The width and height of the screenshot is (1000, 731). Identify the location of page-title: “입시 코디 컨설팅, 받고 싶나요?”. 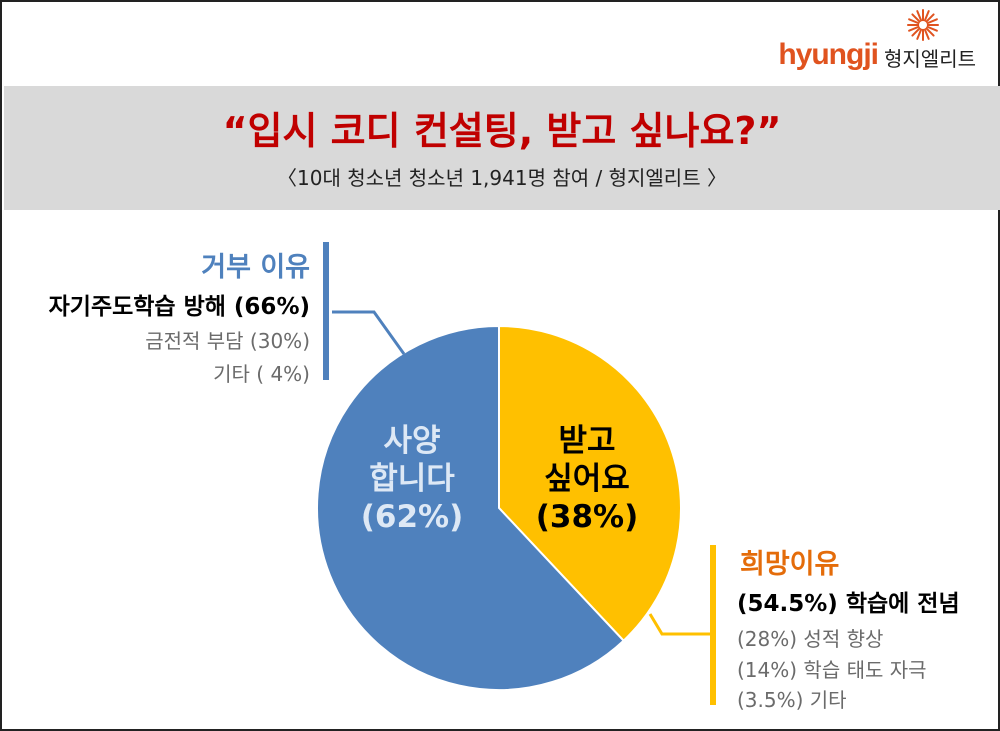
(502, 131).